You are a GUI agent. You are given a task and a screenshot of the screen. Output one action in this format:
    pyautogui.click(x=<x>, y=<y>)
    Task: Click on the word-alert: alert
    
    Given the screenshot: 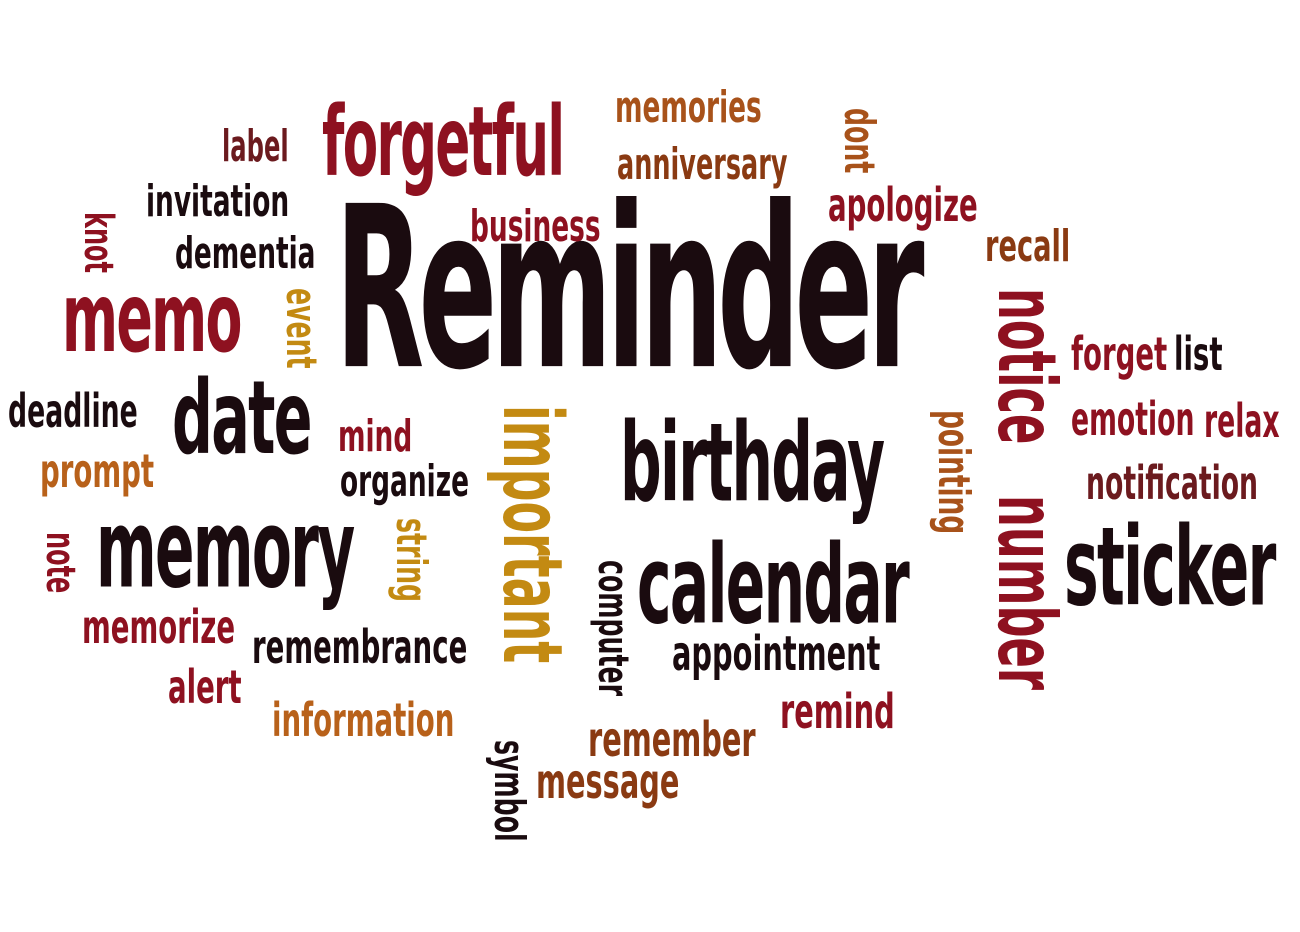 What is the action you would take?
    pyautogui.click(x=205, y=687)
    